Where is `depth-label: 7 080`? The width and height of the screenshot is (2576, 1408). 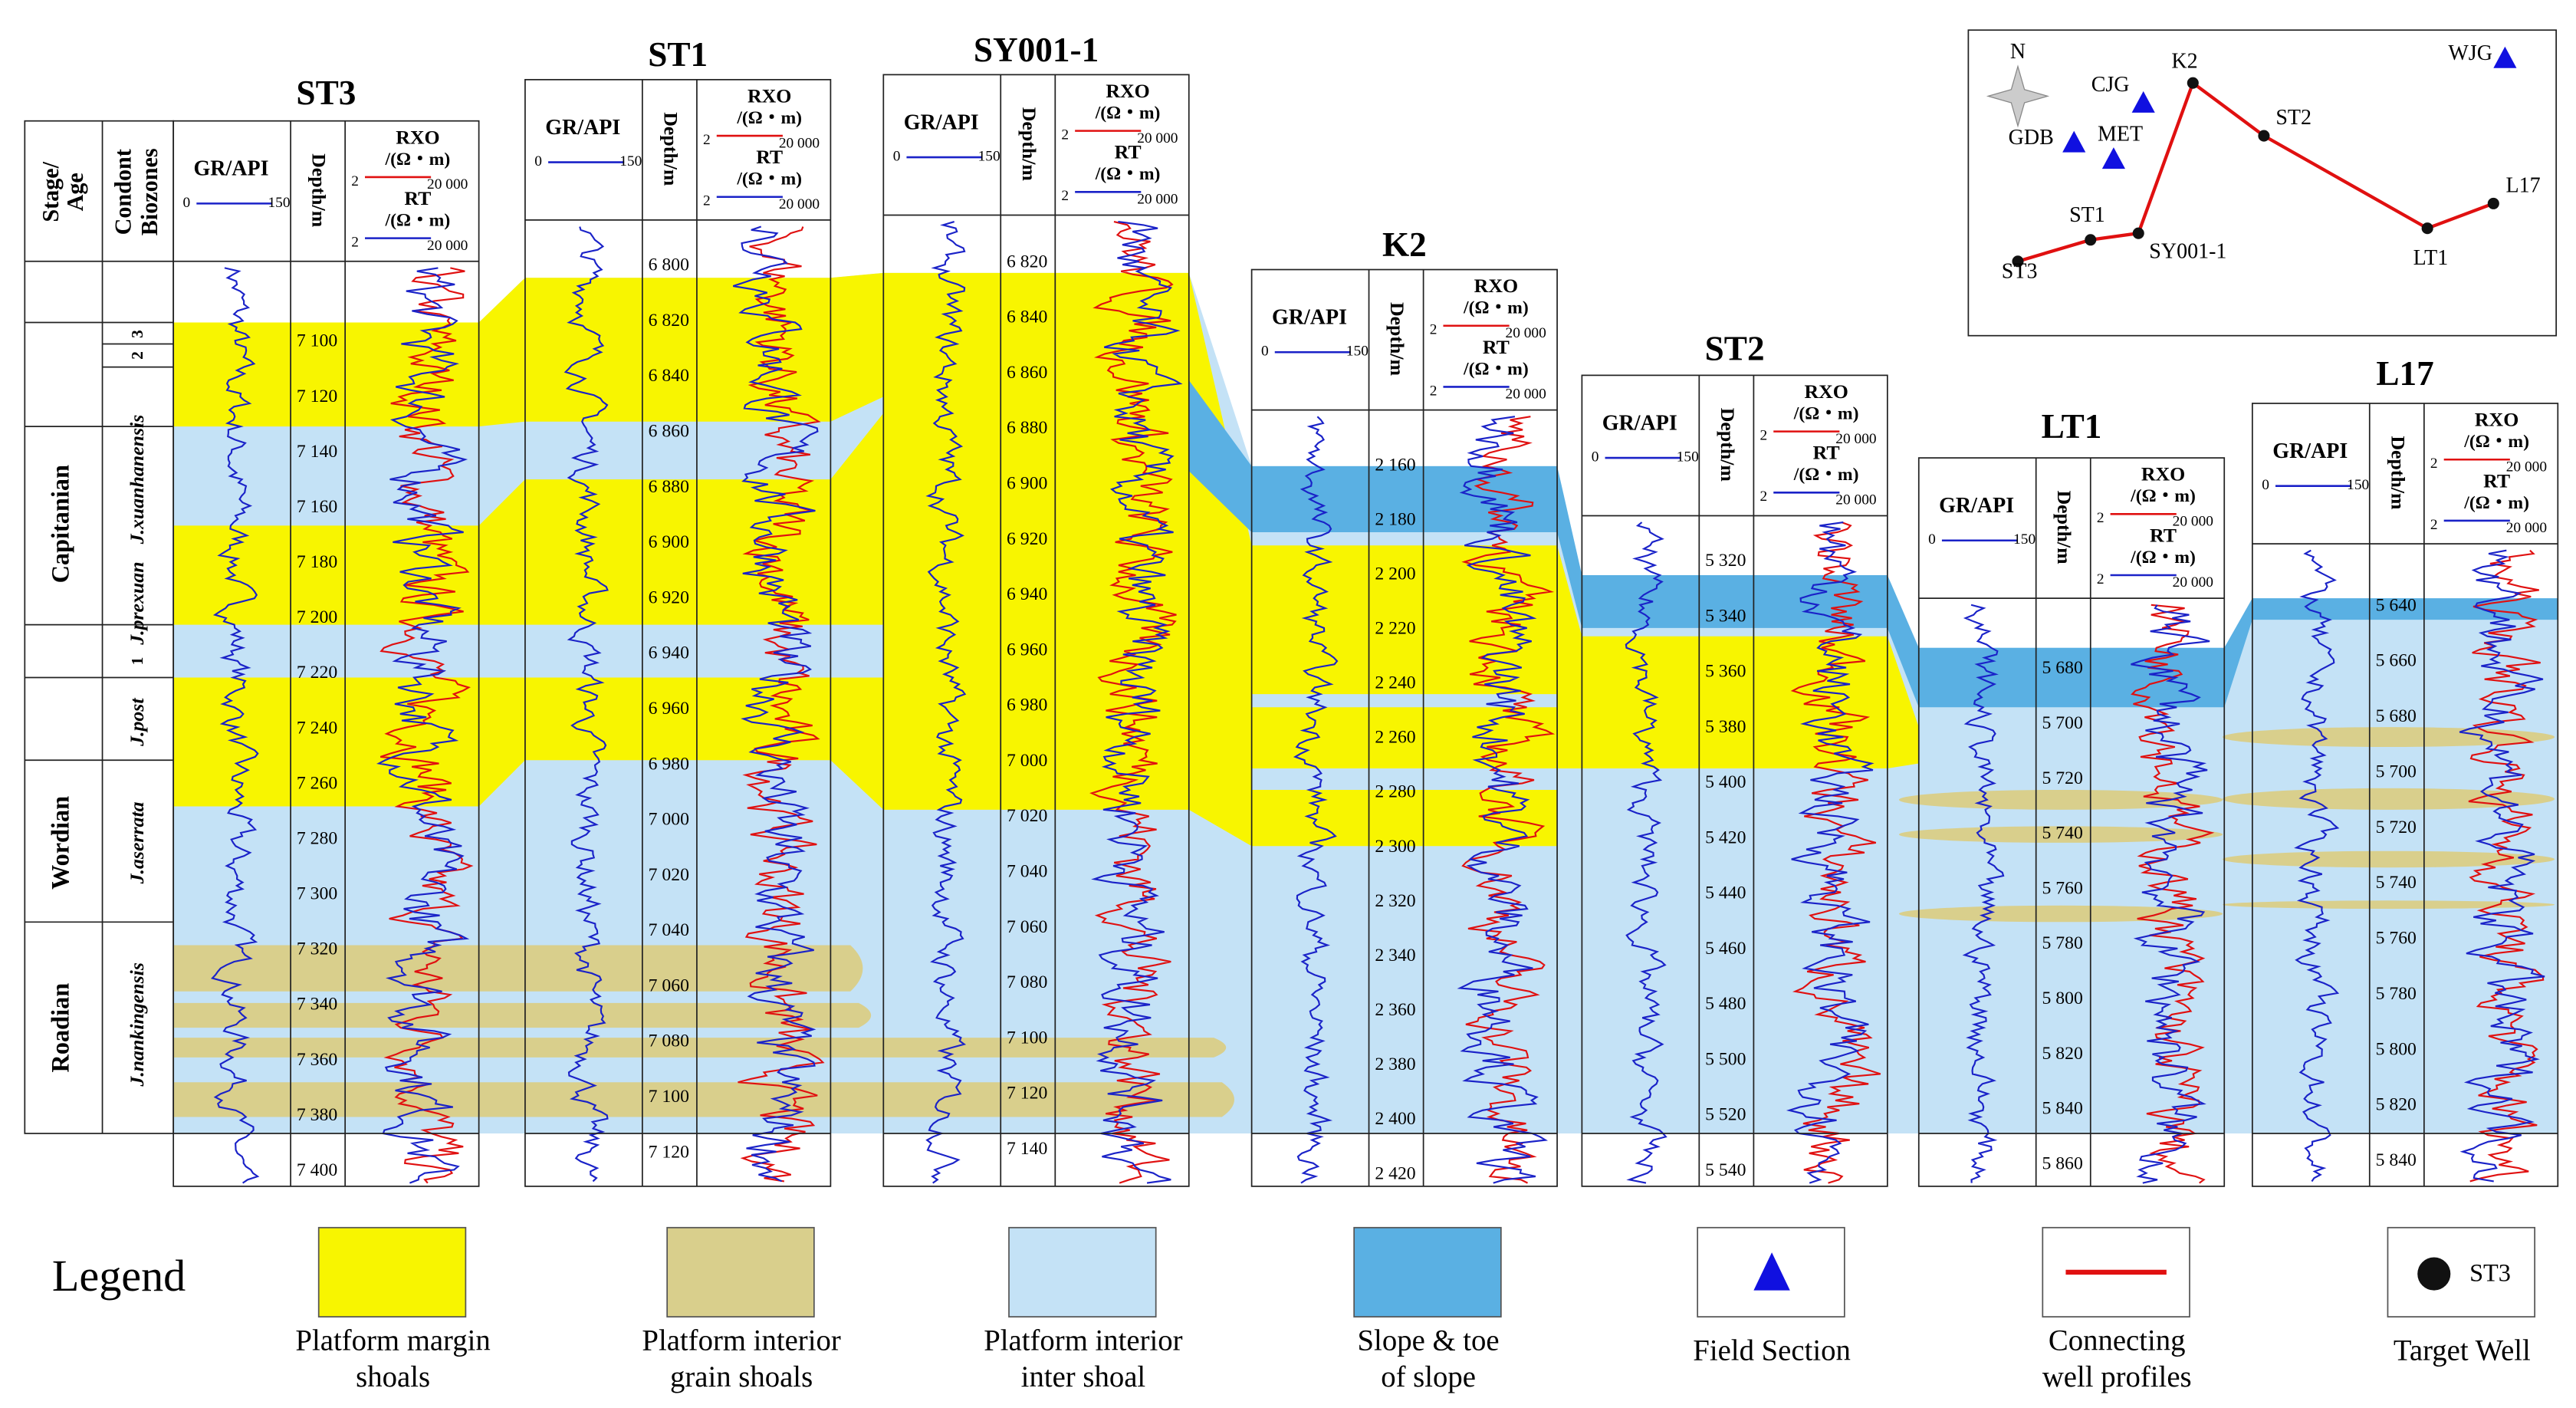
depth-label: 7 080 is located at coordinates (1027, 982).